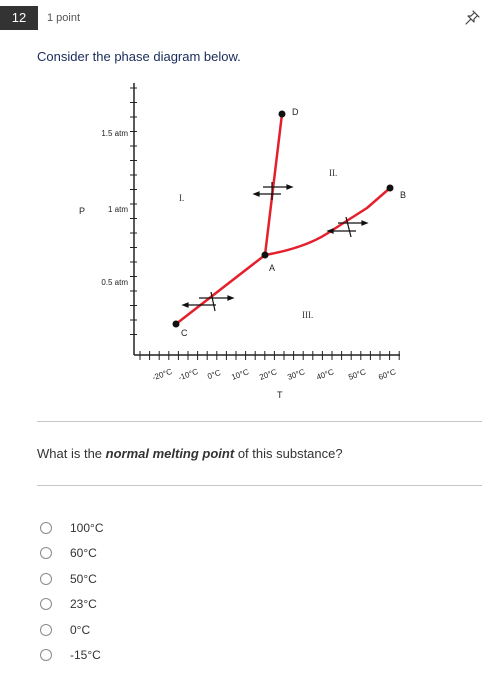 This screenshot has width=502, height=699. What do you see at coordinates (403, 195) in the screenshot?
I see `point-label-b: B` at bounding box center [403, 195].